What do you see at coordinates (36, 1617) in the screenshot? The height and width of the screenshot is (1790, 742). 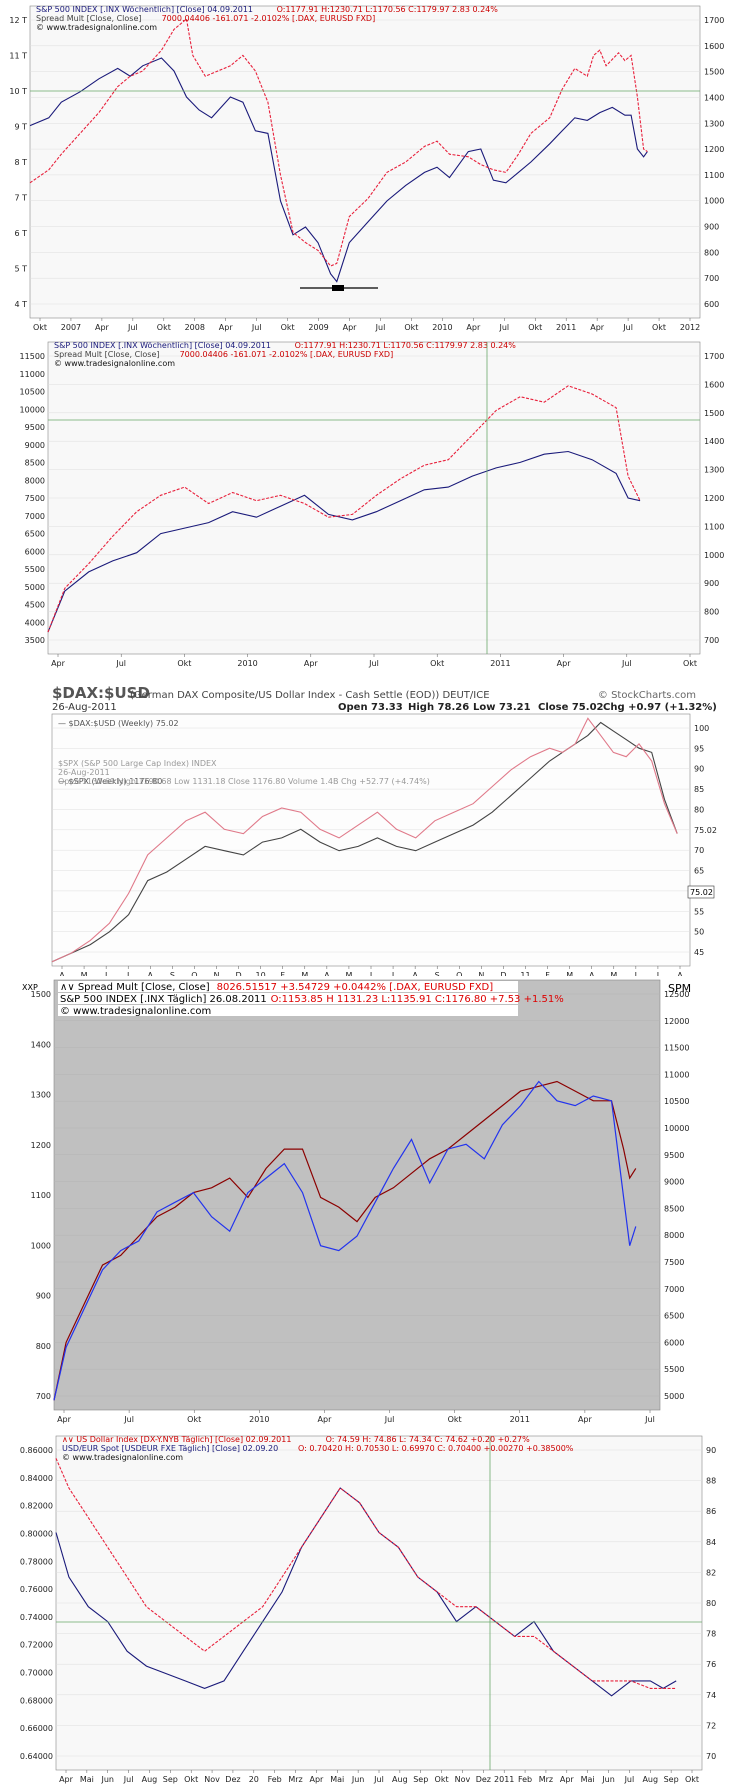 I see `y-tick-label-left: 0.74000` at bounding box center [36, 1617].